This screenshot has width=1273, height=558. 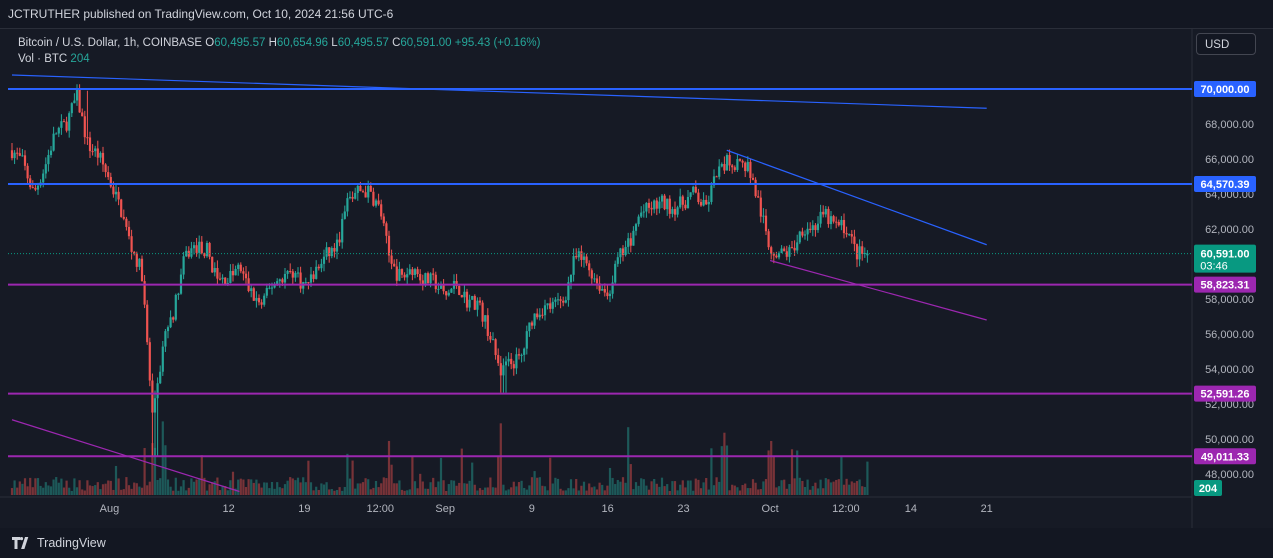 I want to click on currency-button: USD, so click(x=1226, y=44).